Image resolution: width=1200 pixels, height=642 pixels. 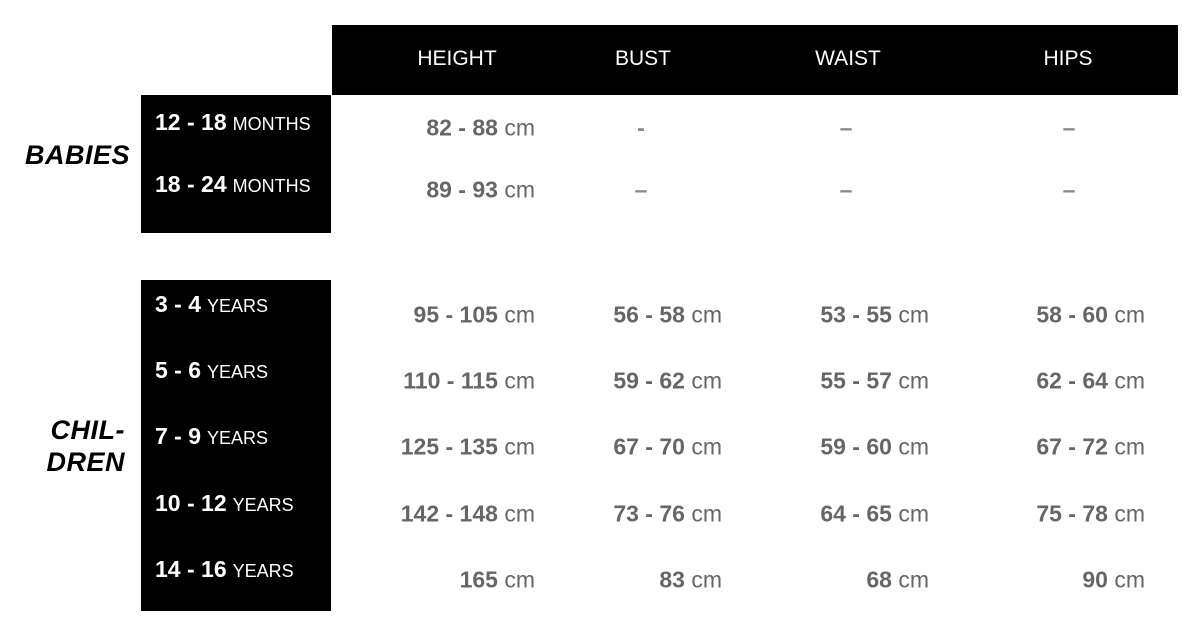 I want to click on cell-value: 55 - 57, so click(x=856, y=380).